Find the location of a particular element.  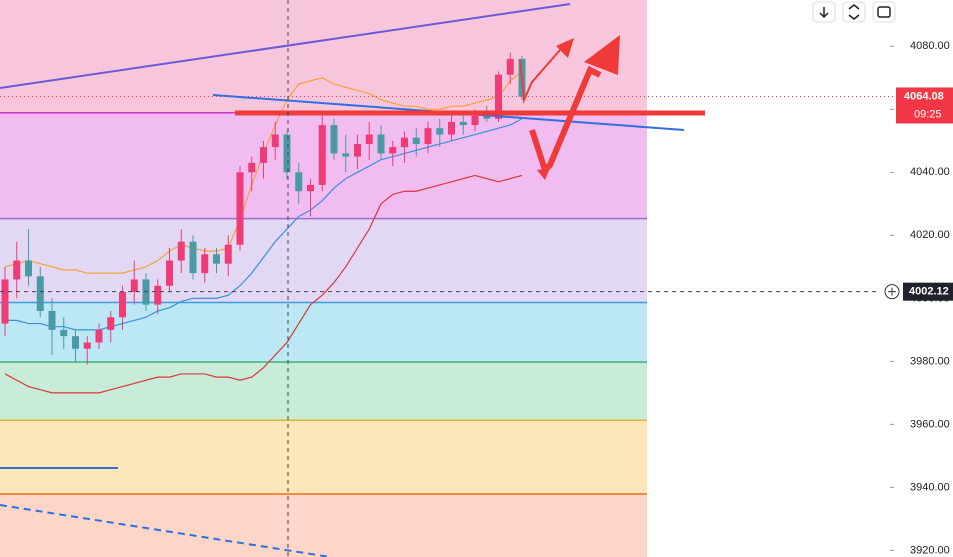

y-tick-label: 3940.00 is located at coordinates (930, 487).